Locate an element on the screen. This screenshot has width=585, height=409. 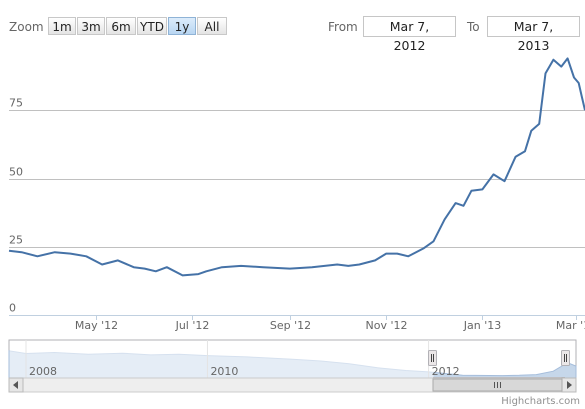
navigator-handle-left is located at coordinates (432, 358).